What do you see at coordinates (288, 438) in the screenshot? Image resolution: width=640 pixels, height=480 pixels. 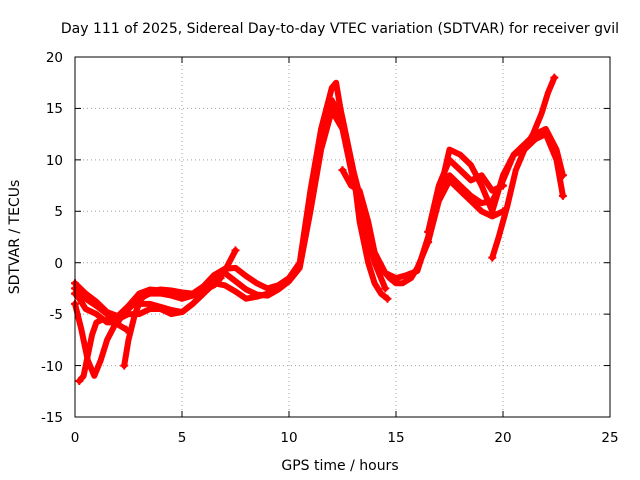 I see `x-tick-label: 10` at bounding box center [288, 438].